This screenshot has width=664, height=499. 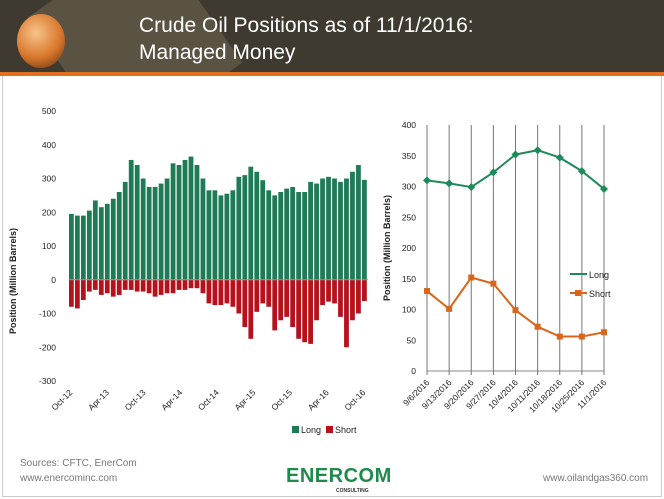 I want to click on x-tick-label: Oct-12, so click(x=61, y=399).